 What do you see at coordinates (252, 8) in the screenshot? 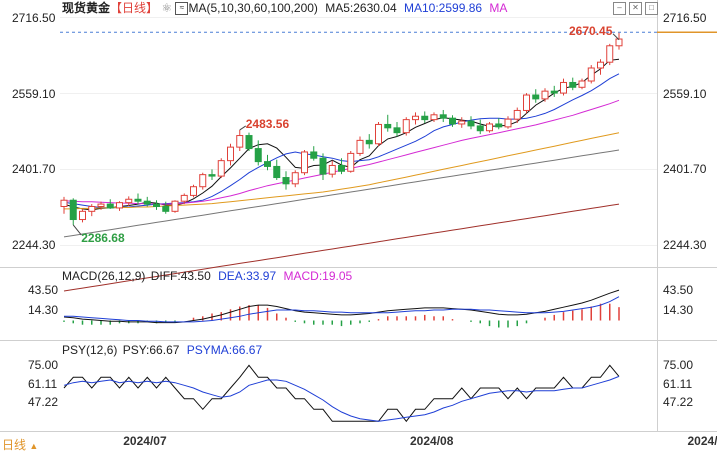
I see `ma-settings-label: MA(5,10,30,60,100,200)` at bounding box center [252, 8].